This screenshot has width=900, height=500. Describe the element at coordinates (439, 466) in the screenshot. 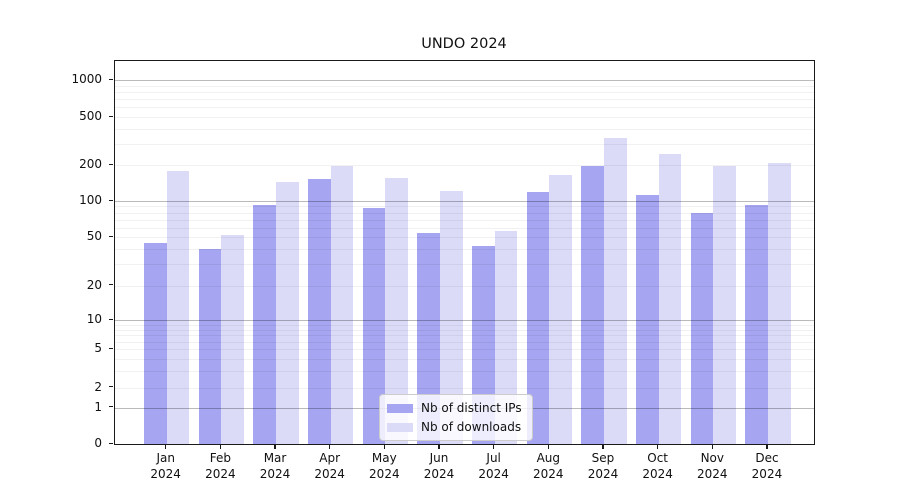

I see `x-axis-tick-label: Jun 2024` at that location.